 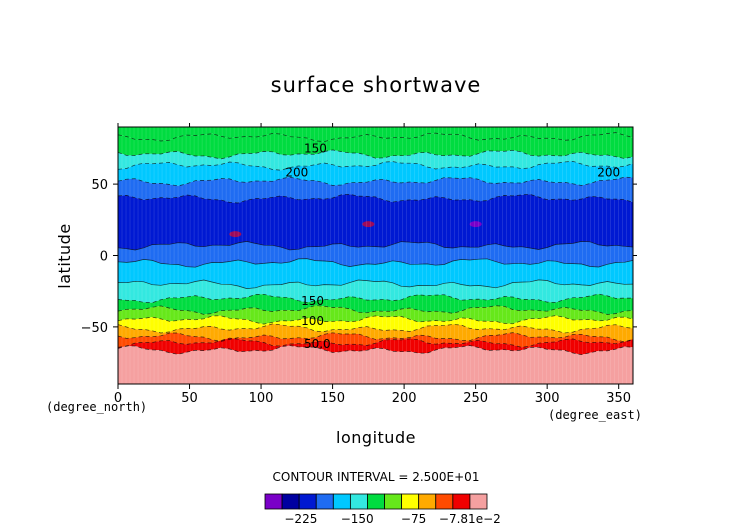 What do you see at coordinates (470, 519) in the screenshot?
I see `colorbar-tick-label-3: −7.81e−2` at bounding box center [470, 519].